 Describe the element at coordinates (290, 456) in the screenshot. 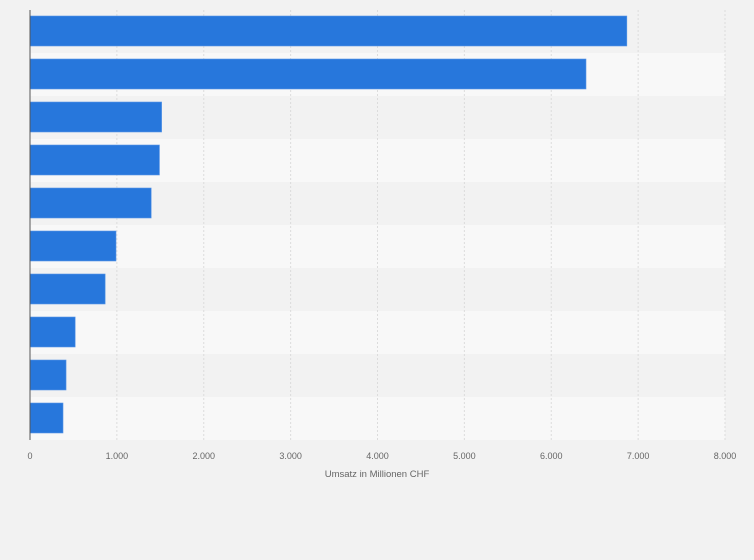

I see `x-tick-label: 3.000` at that location.